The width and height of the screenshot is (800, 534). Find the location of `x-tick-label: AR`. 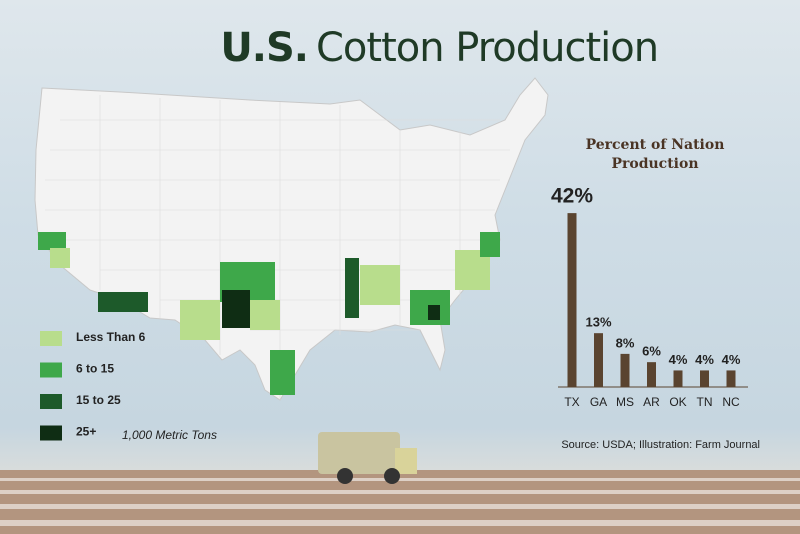

x-tick-label: AR is located at coordinates (651, 402).